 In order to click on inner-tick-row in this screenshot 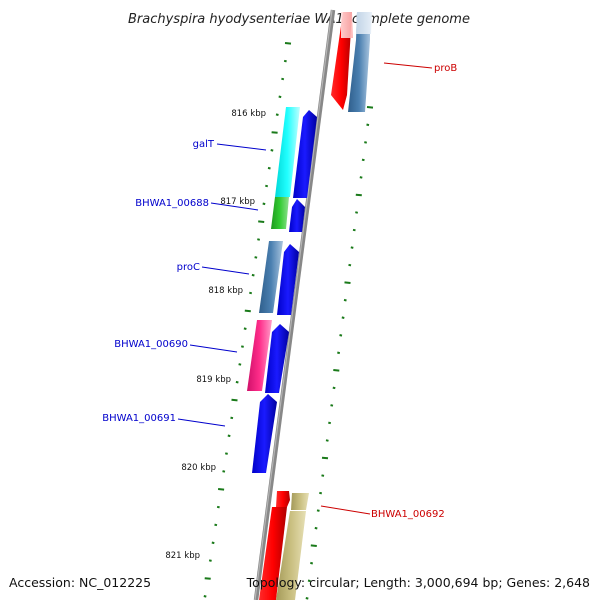, I will do `click(247, 320)`.